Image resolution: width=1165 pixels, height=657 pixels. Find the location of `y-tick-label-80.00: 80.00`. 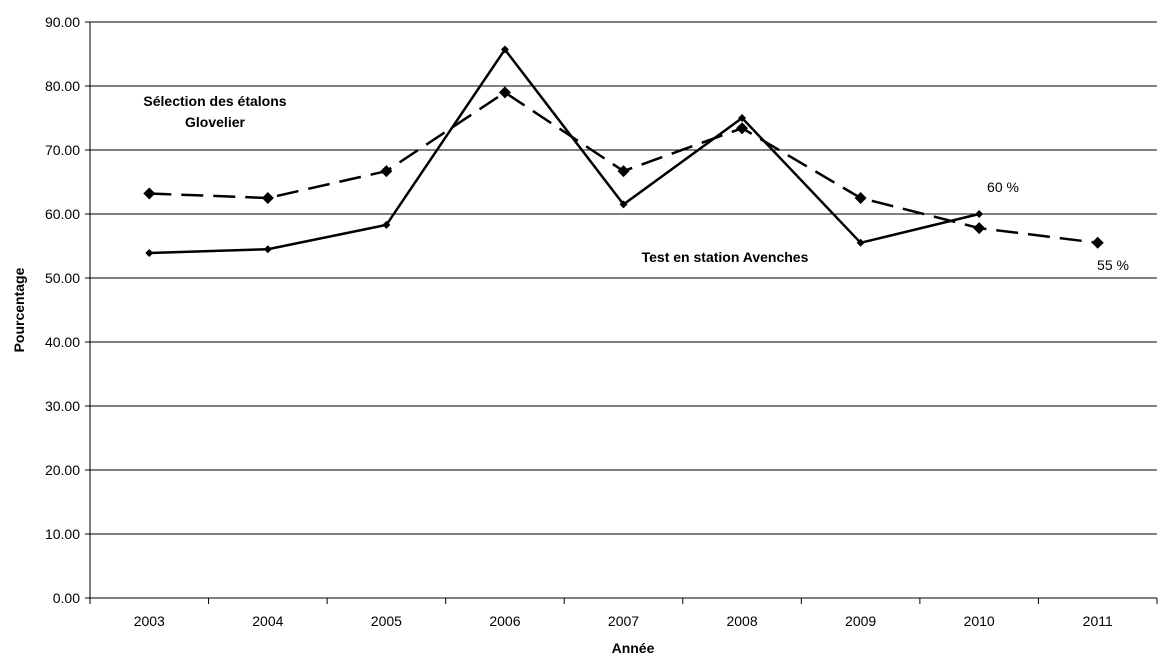

y-tick-label-80.00: 80.00 is located at coordinates (62, 86).